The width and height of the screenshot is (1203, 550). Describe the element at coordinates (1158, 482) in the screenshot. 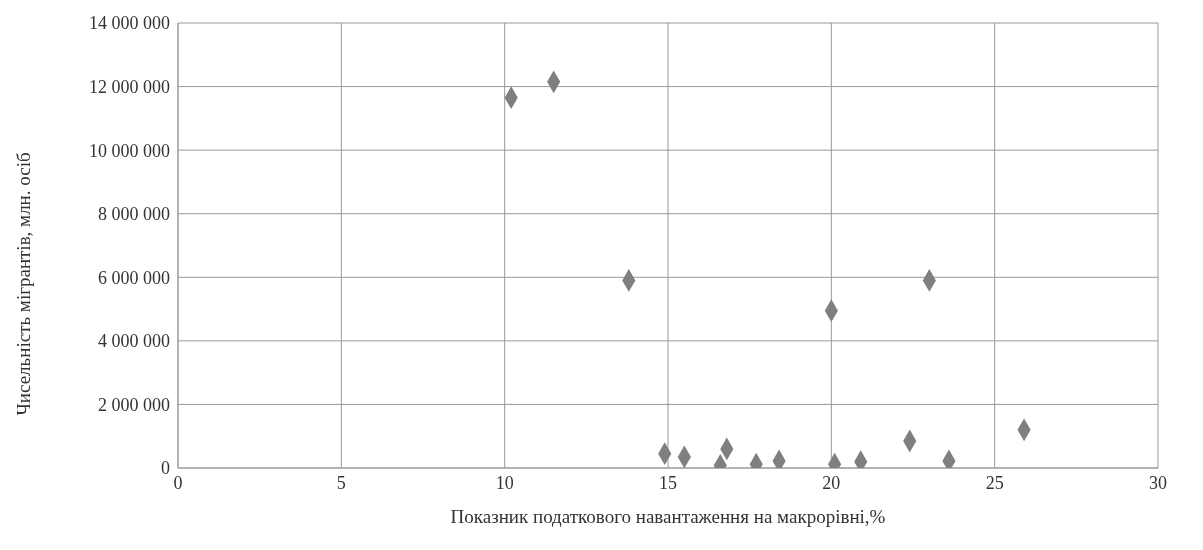

I see `x-tick-label: 30` at that location.